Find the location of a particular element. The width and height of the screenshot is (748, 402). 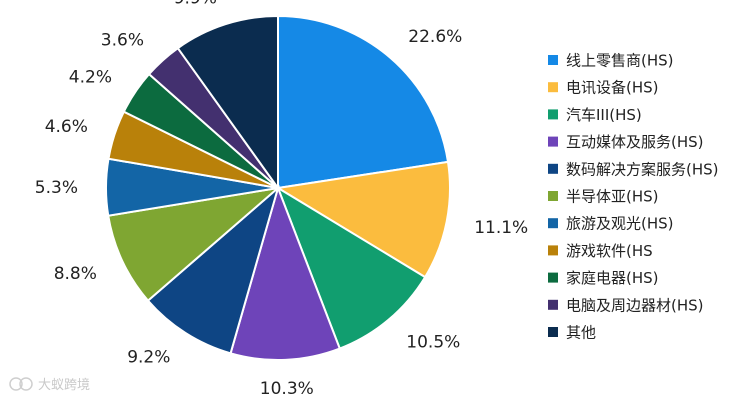

legend-label-7: 旅游及观光(HS) is located at coordinates (620, 224).